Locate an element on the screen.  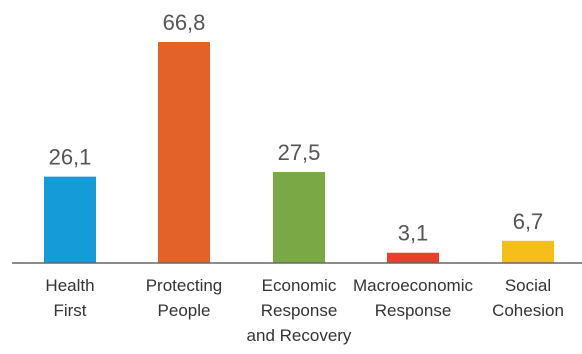
value-label-2: 27,5 is located at coordinates (299, 152).